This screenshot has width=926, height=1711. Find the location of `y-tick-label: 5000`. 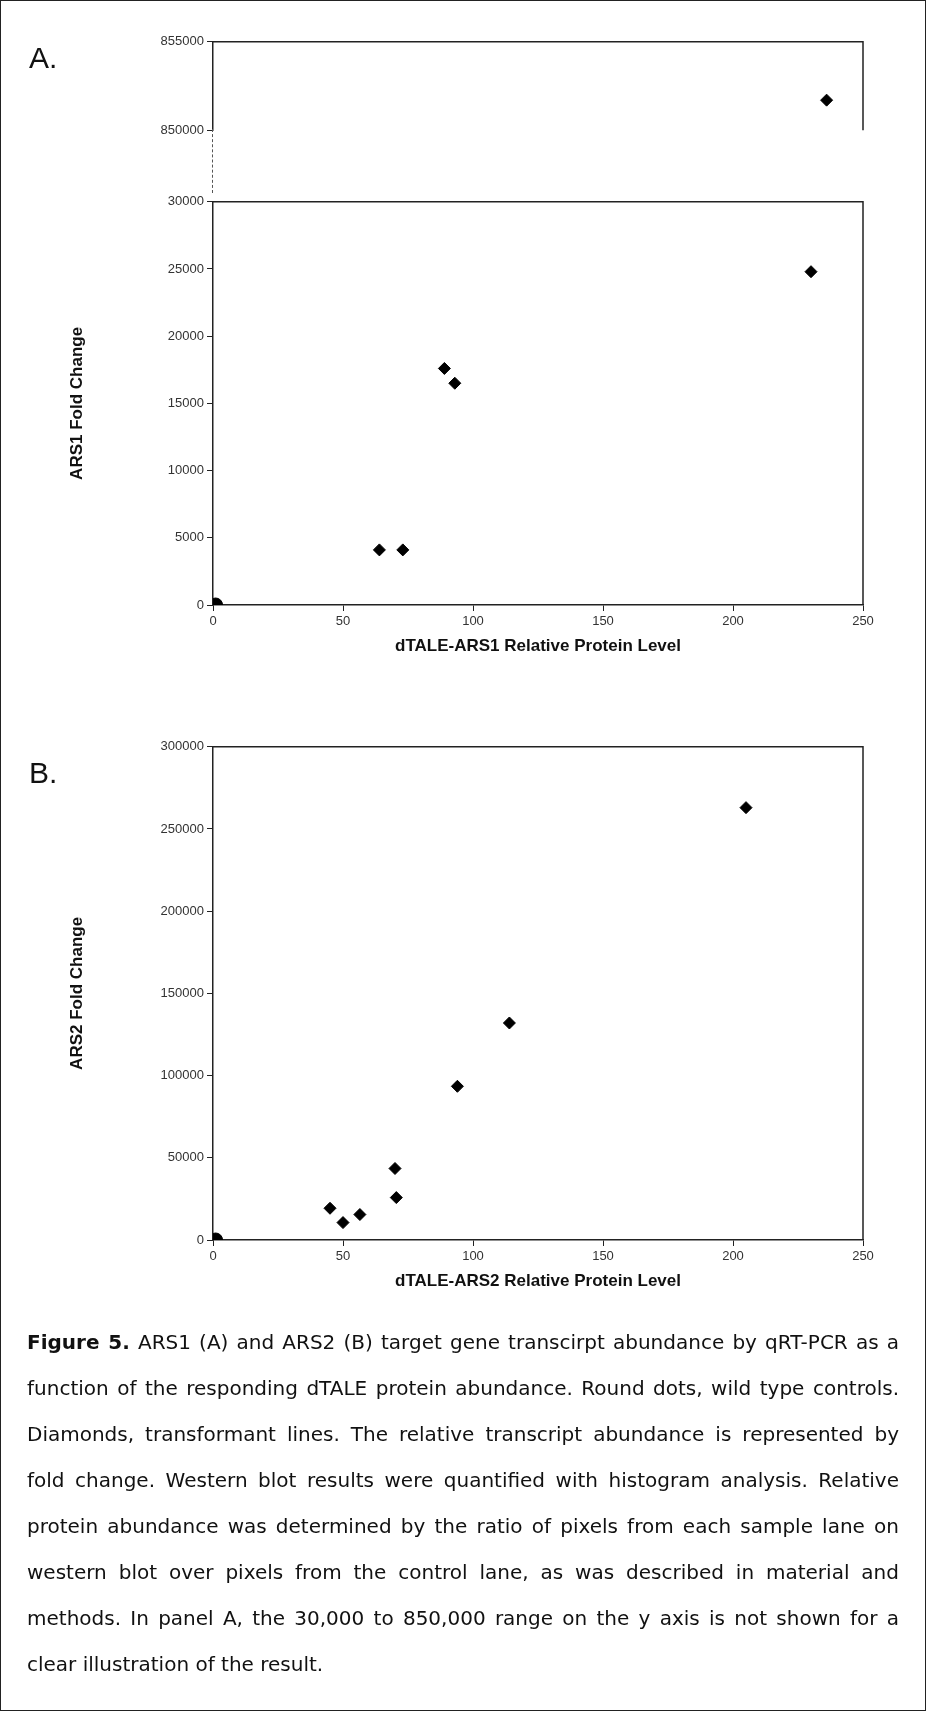

y-tick-label: 5000 is located at coordinates (189, 537).